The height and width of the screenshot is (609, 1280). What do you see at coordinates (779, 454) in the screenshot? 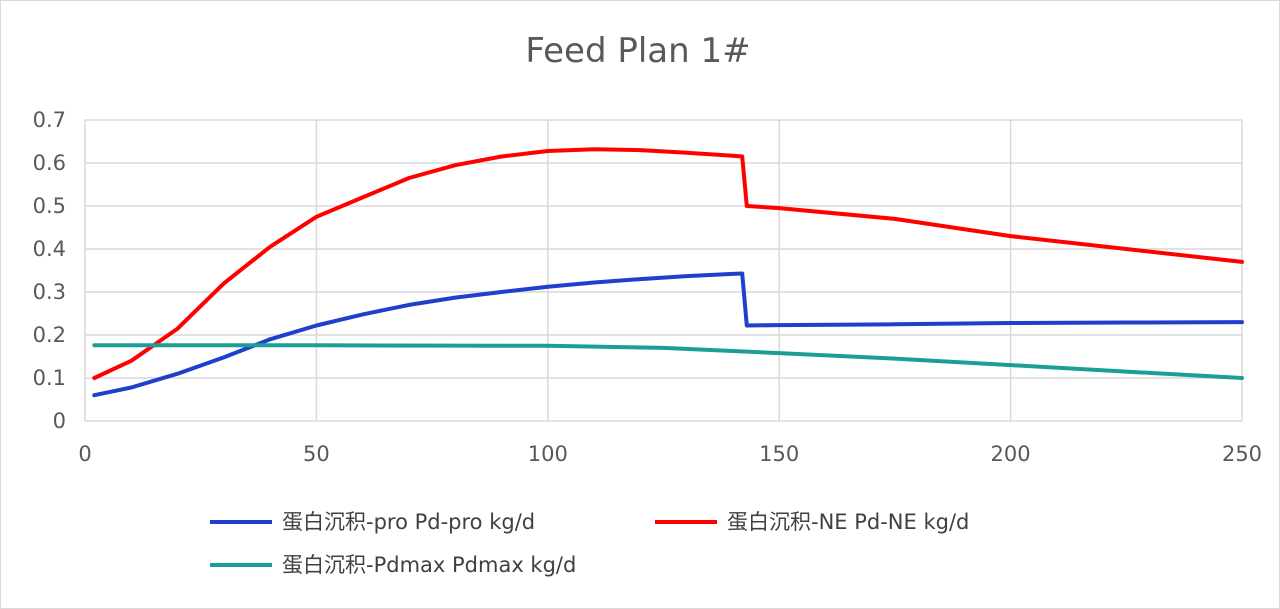
I see `x-tick-label: 150` at bounding box center [779, 454].